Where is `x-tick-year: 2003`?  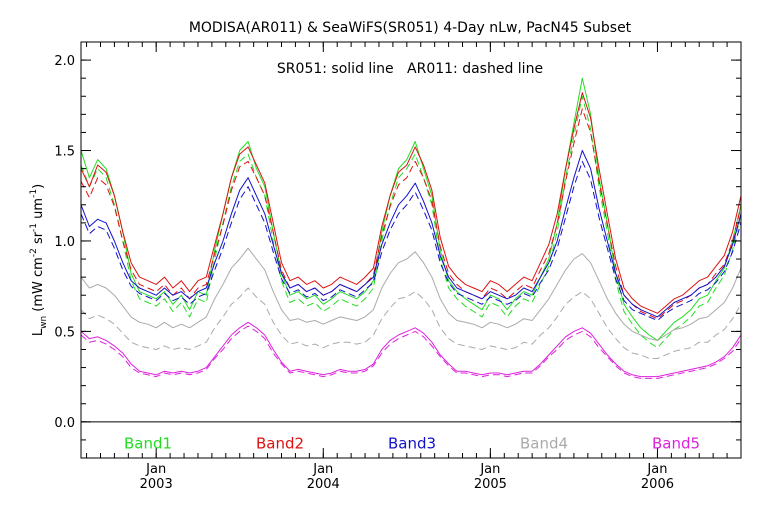
x-tick-year: 2003 is located at coordinates (156, 484).